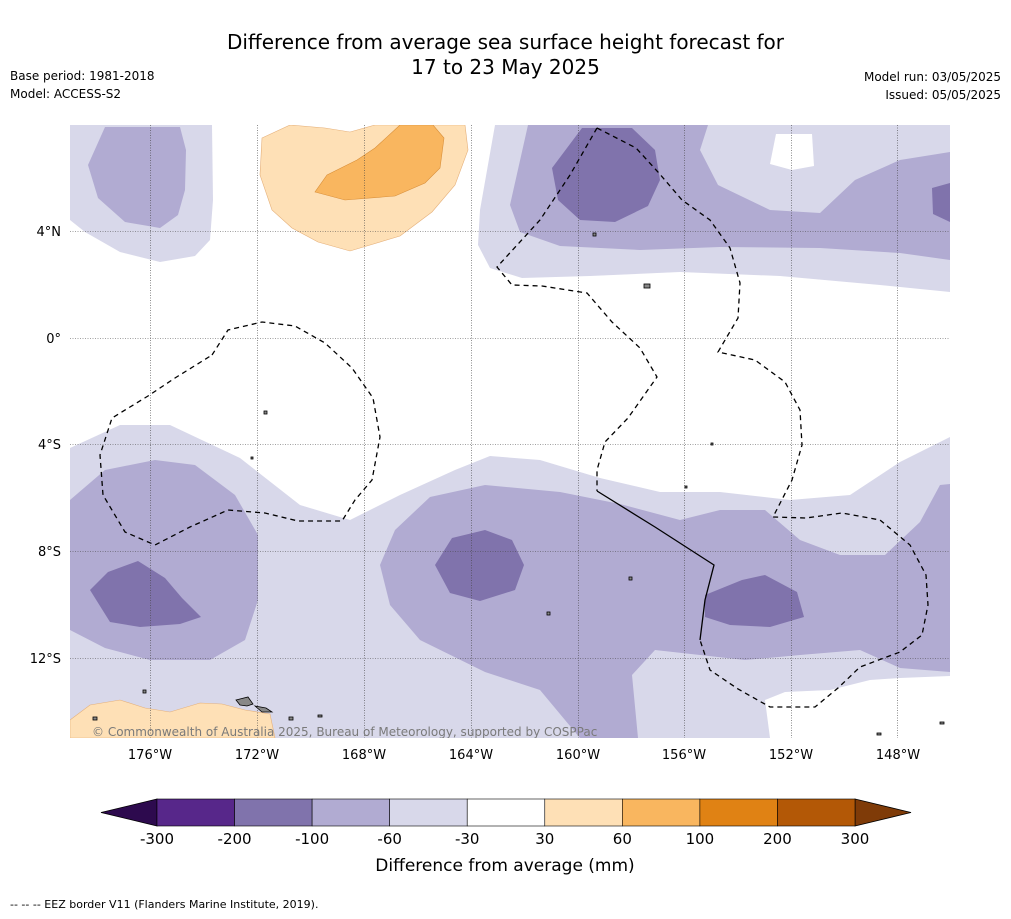  I want to click on lon-label-176w: 176°W, so click(150, 755).